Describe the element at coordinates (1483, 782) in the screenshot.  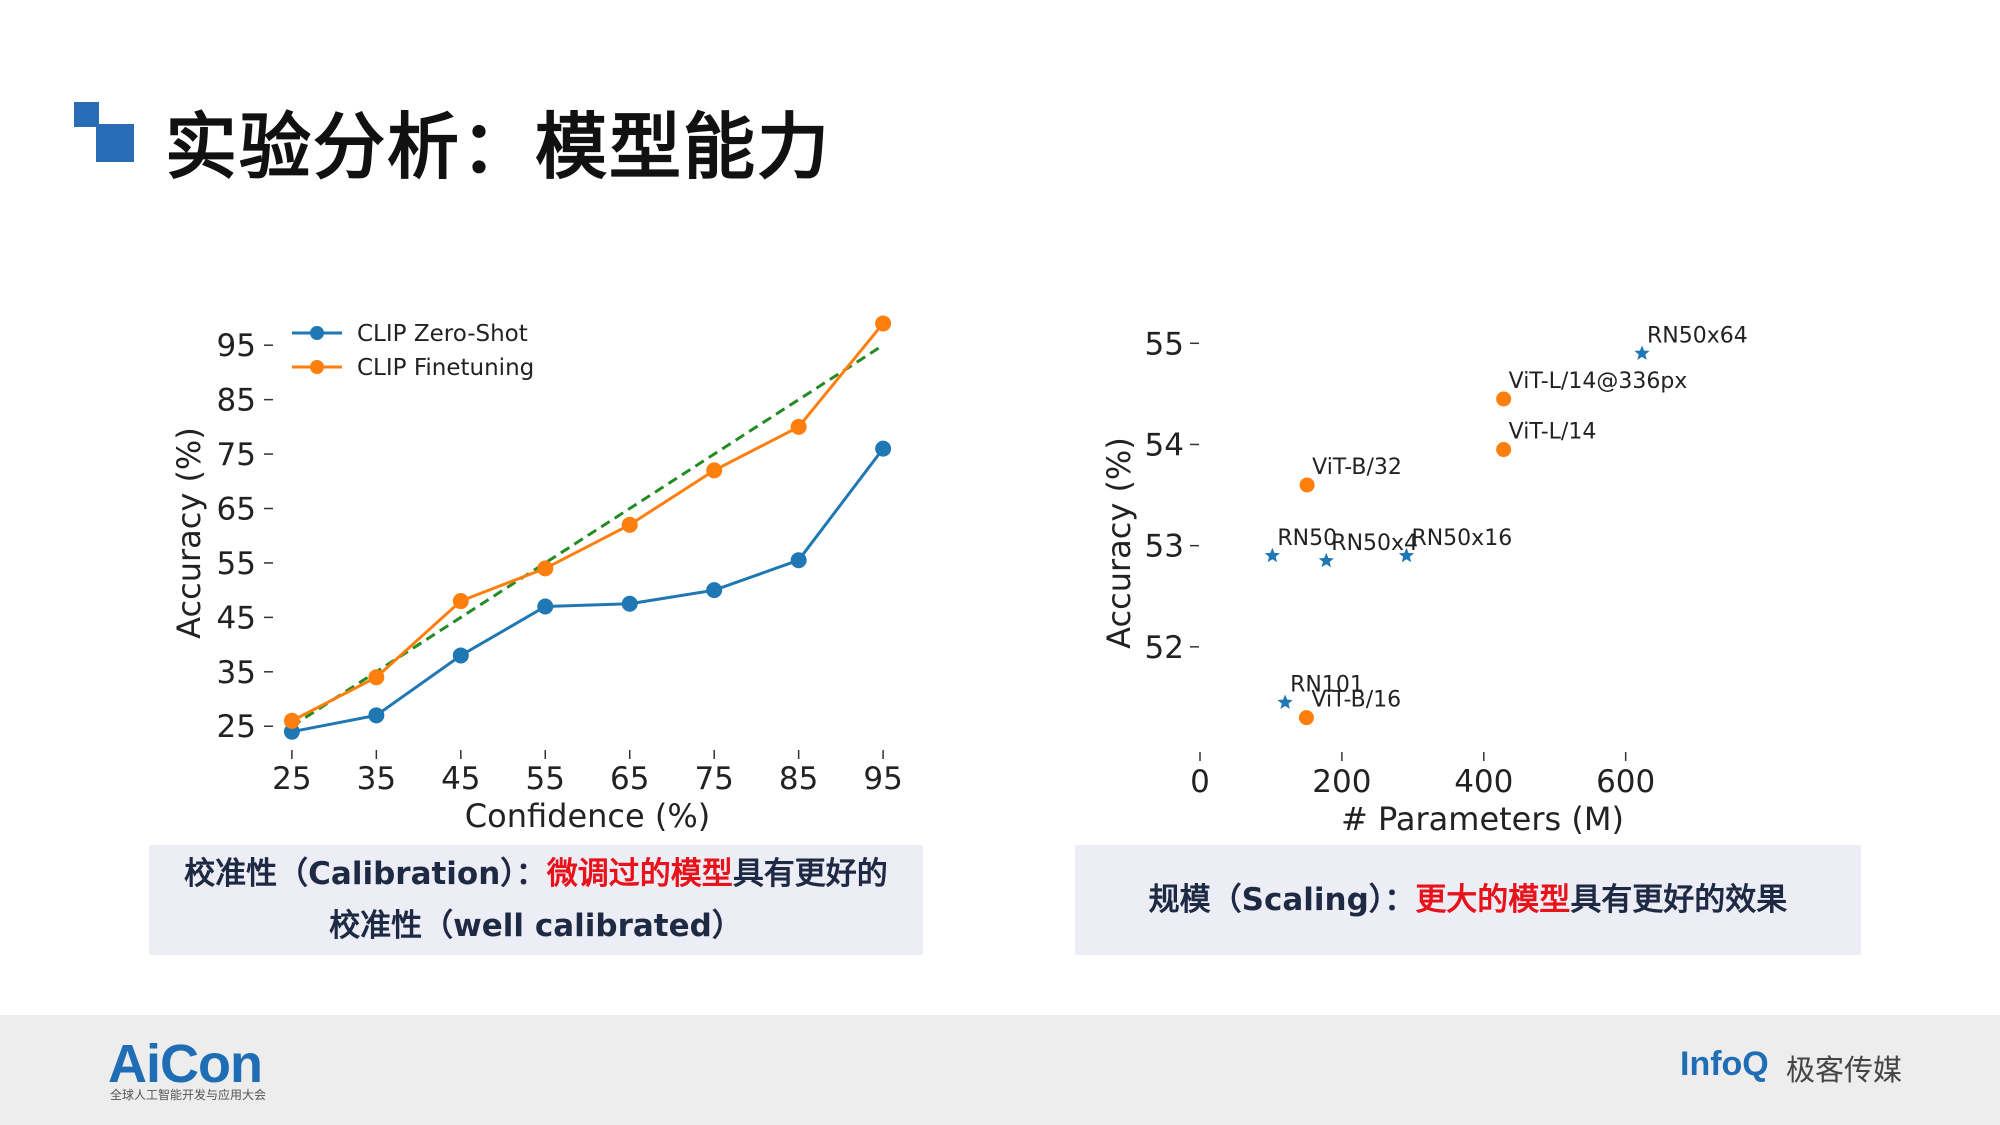
I see `x-tick-label: 400` at that location.